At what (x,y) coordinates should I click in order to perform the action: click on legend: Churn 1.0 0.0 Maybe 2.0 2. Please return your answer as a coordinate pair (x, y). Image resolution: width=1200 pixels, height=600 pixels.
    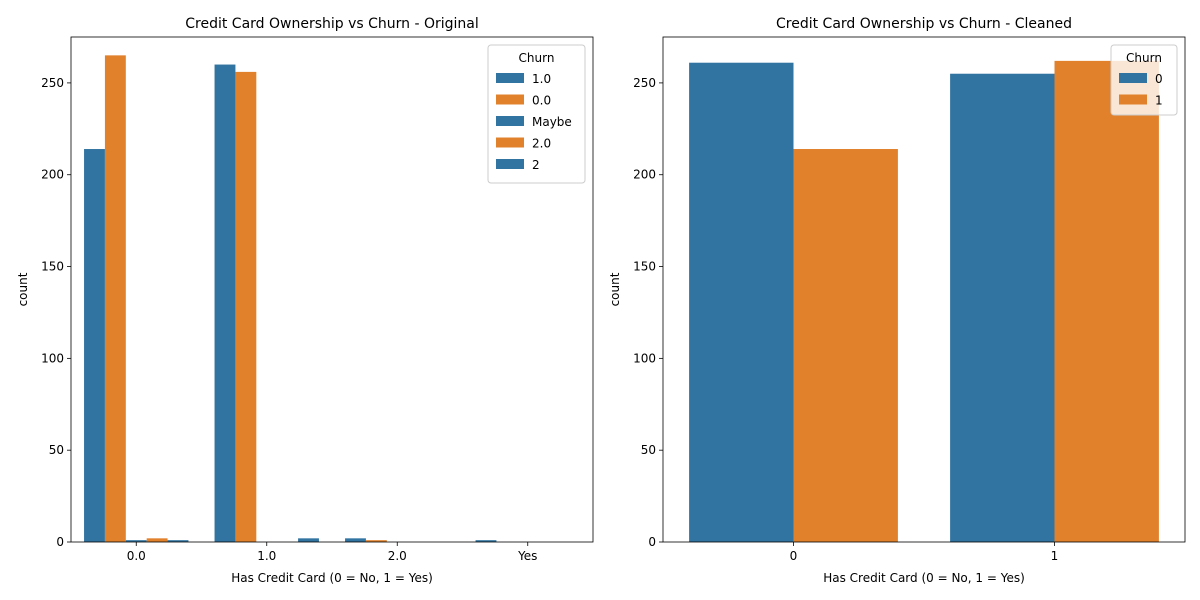
    Looking at the image, I should click on (536, 114).